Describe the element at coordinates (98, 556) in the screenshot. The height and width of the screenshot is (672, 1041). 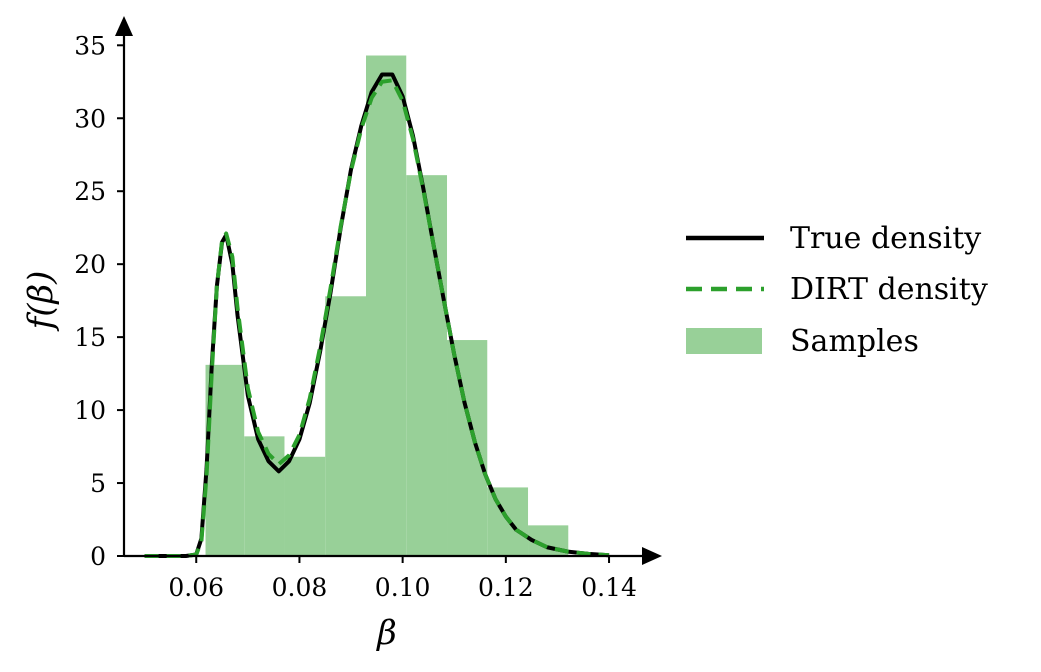
I see `y-tick-label: 0` at that location.